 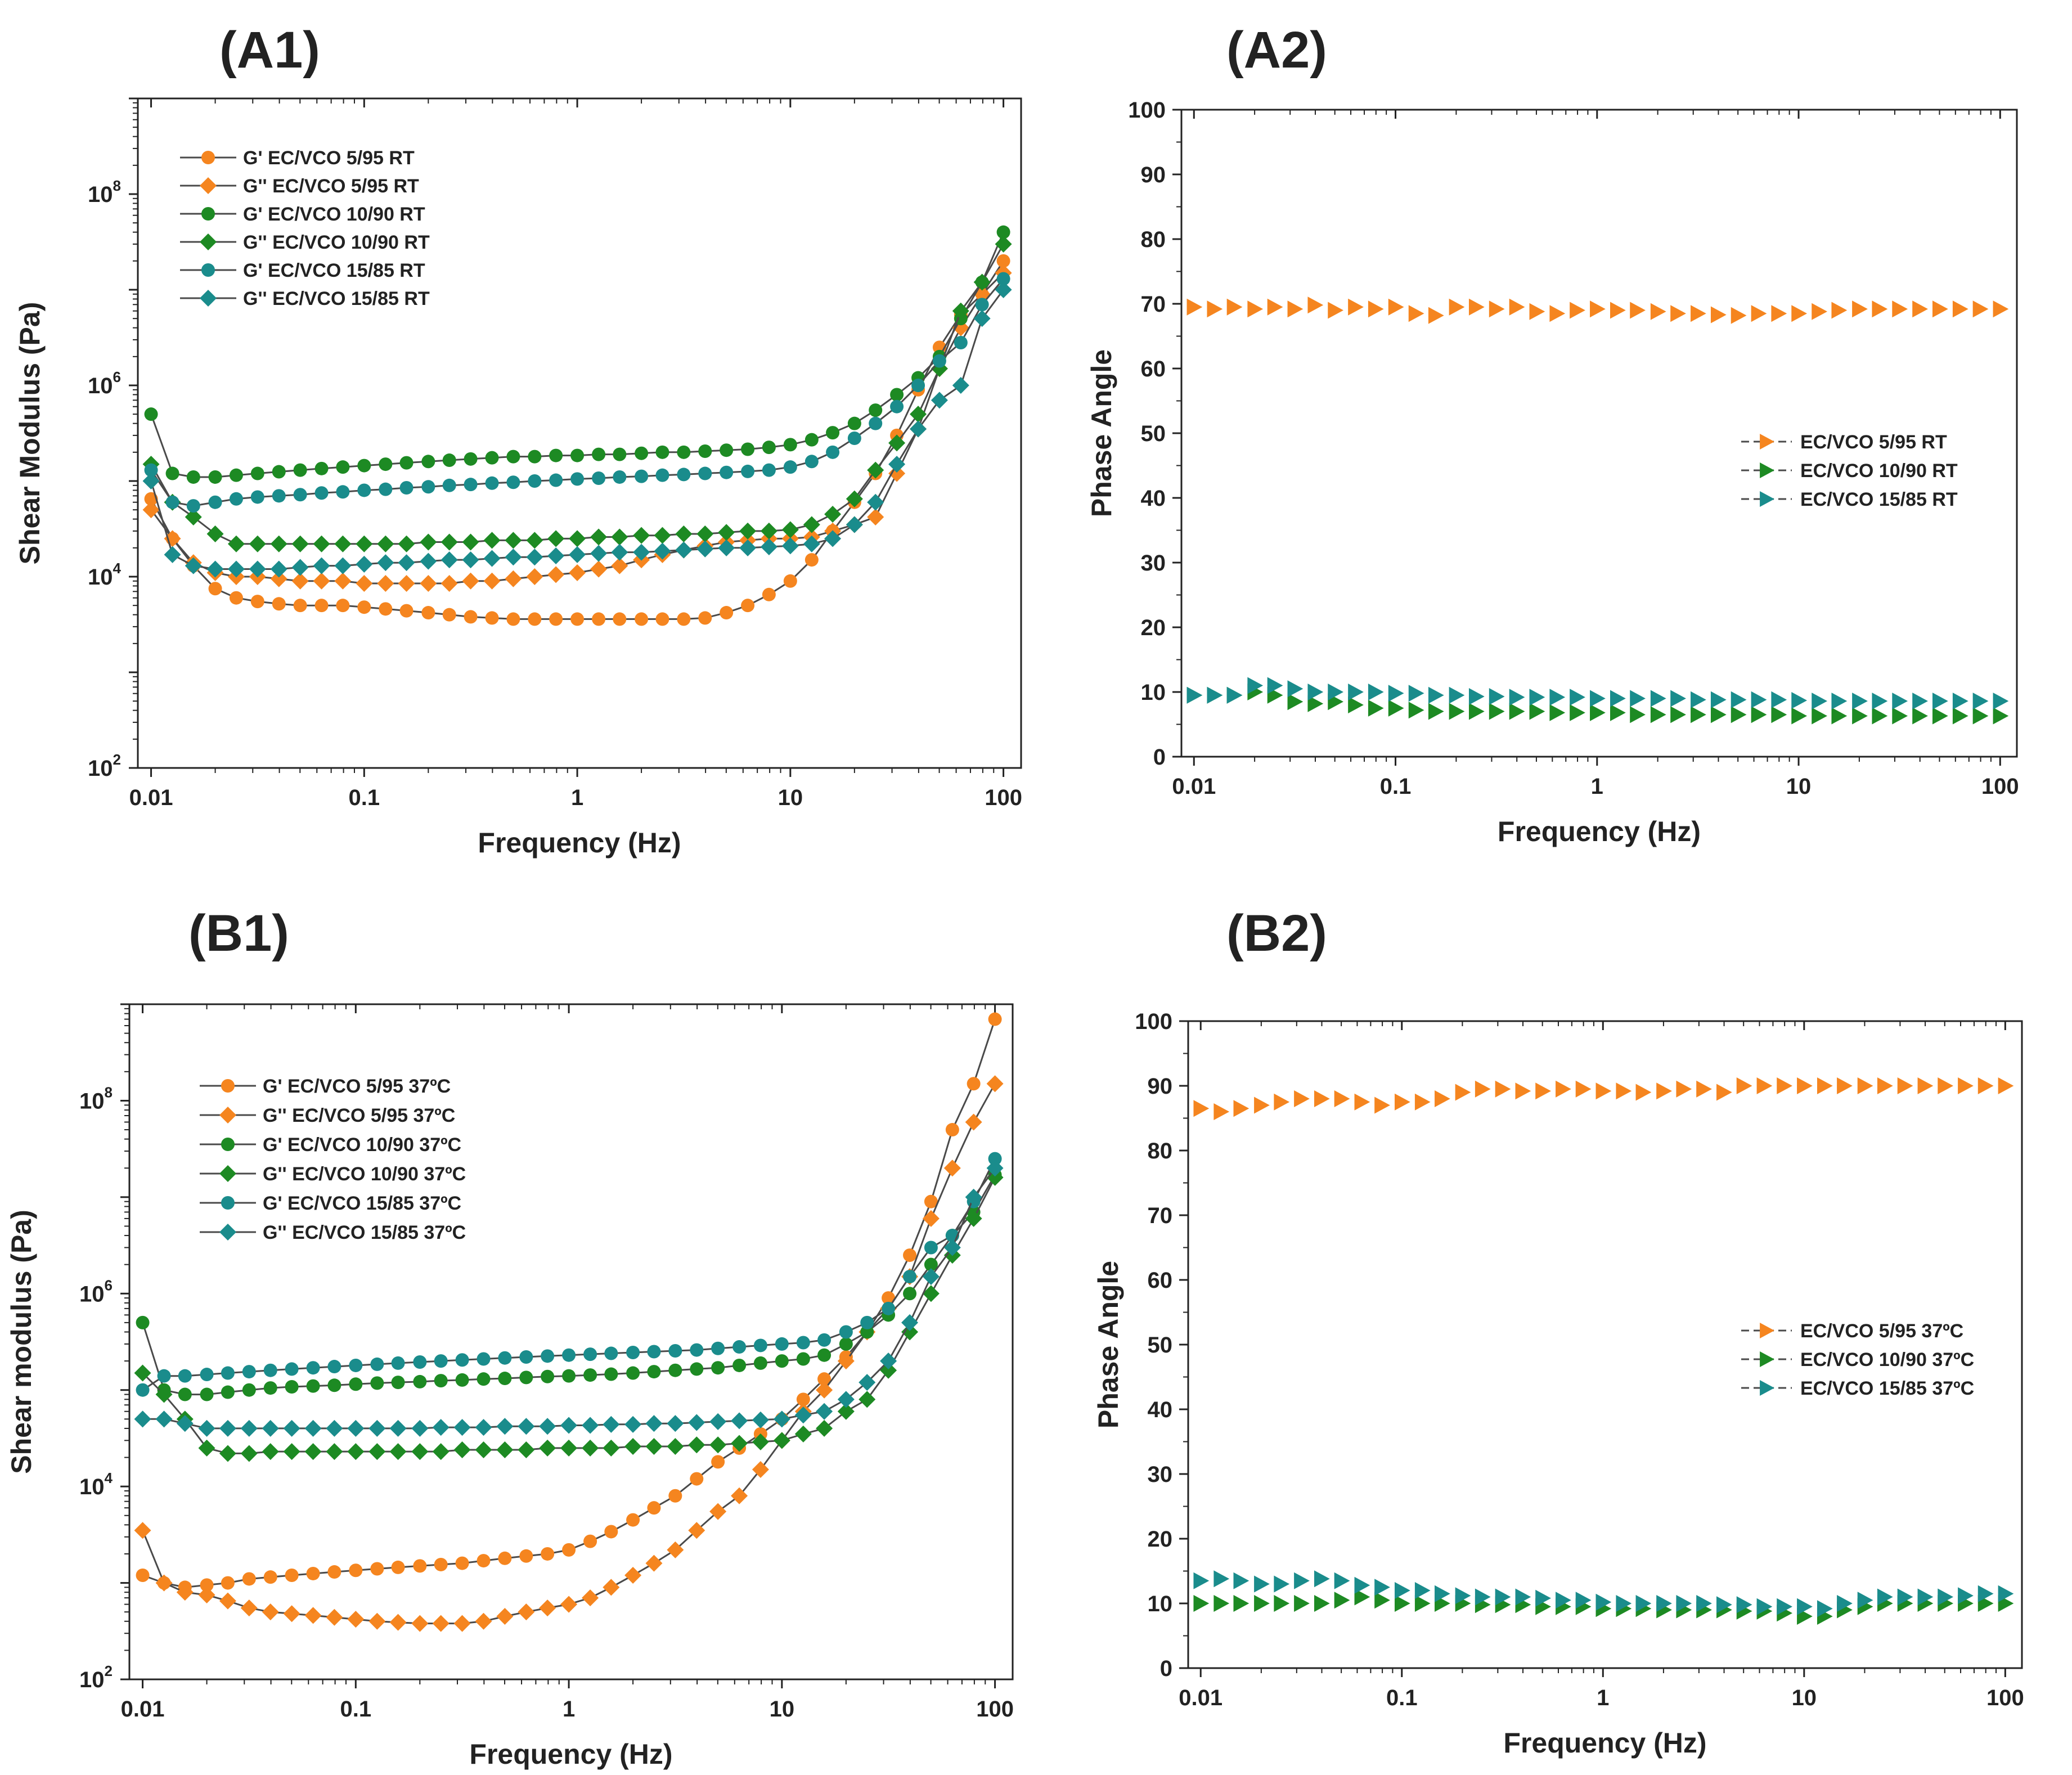 I want to click on series-ec-vco-15-85-rt, so click(x=1597, y=693).